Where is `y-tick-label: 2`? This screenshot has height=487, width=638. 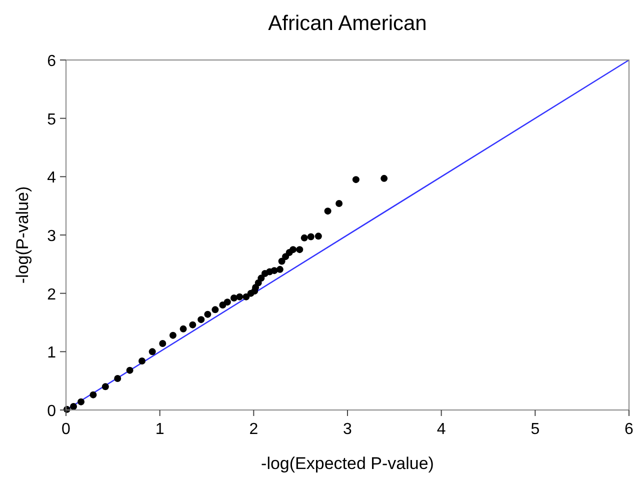
y-tick-label: 2 is located at coordinates (51, 295).